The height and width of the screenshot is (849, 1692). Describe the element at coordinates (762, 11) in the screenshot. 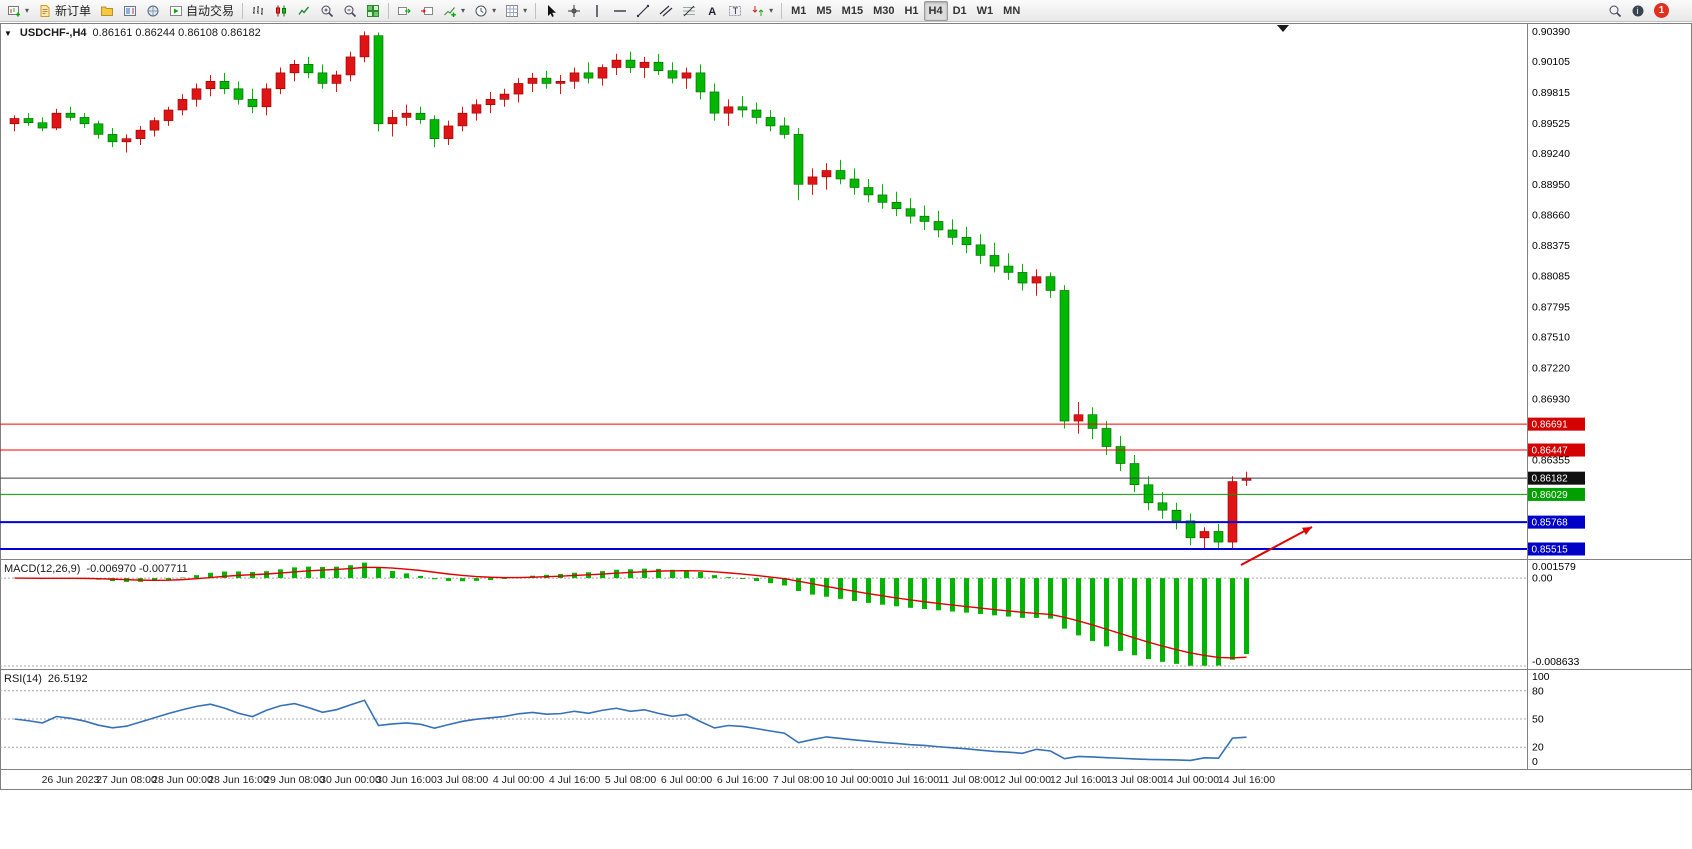

I see `arrow-objects-button: ▾` at that location.